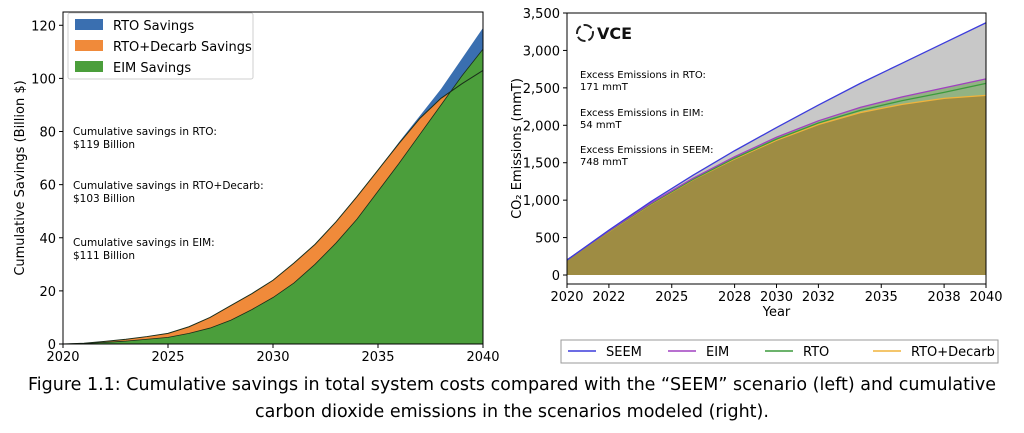 The image size is (1024, 433). What do you see at coordinates (168, 186) in the screenshot?
I see `savings-annotation-label: Cumulative savings in RTO+Decarb:` at bounding box center [168, 186].